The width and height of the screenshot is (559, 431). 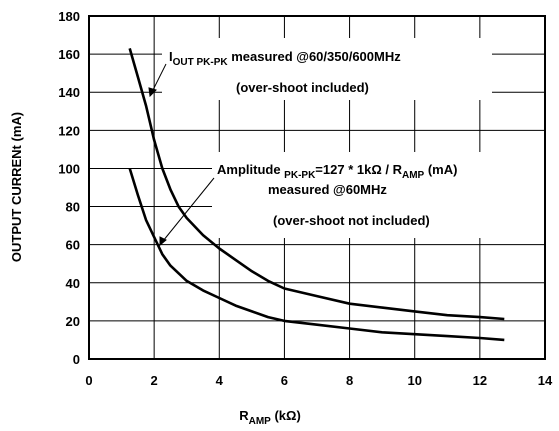 I want to click on x-tick-label: 8, so click(x=349, y=380).